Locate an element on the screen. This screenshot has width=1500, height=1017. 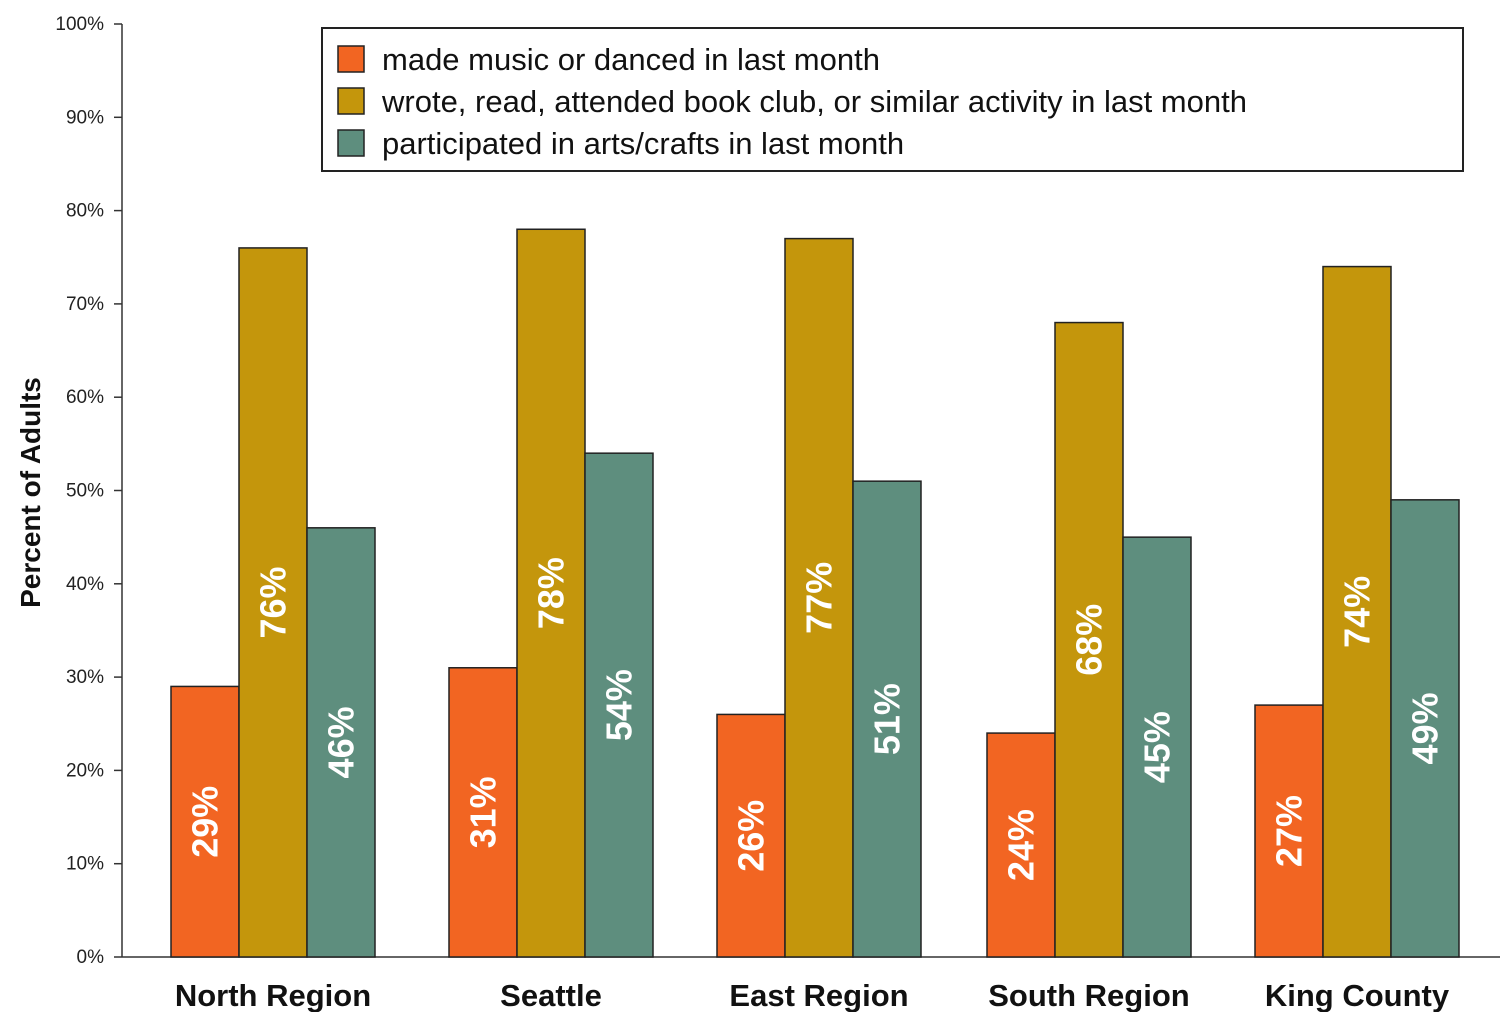
y-tick-label: 90% is located at coordinates (85, 117).